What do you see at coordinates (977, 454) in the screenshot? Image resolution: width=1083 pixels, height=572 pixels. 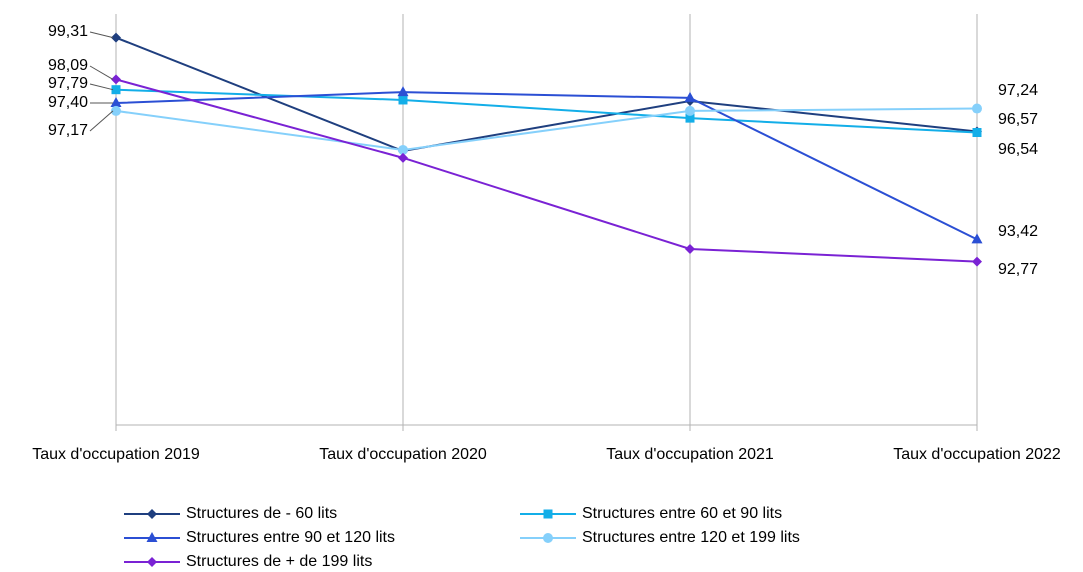 I see `x-tick-label: Taux d'occupation 2022` at bounding box center [977, 454].